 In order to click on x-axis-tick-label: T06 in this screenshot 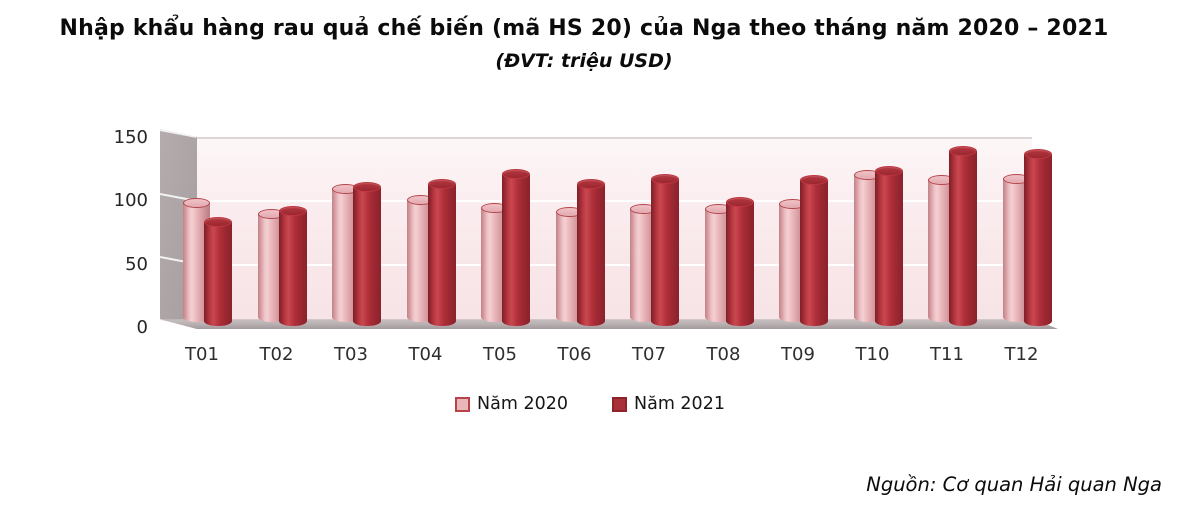, I will do `click(574, 354)`.